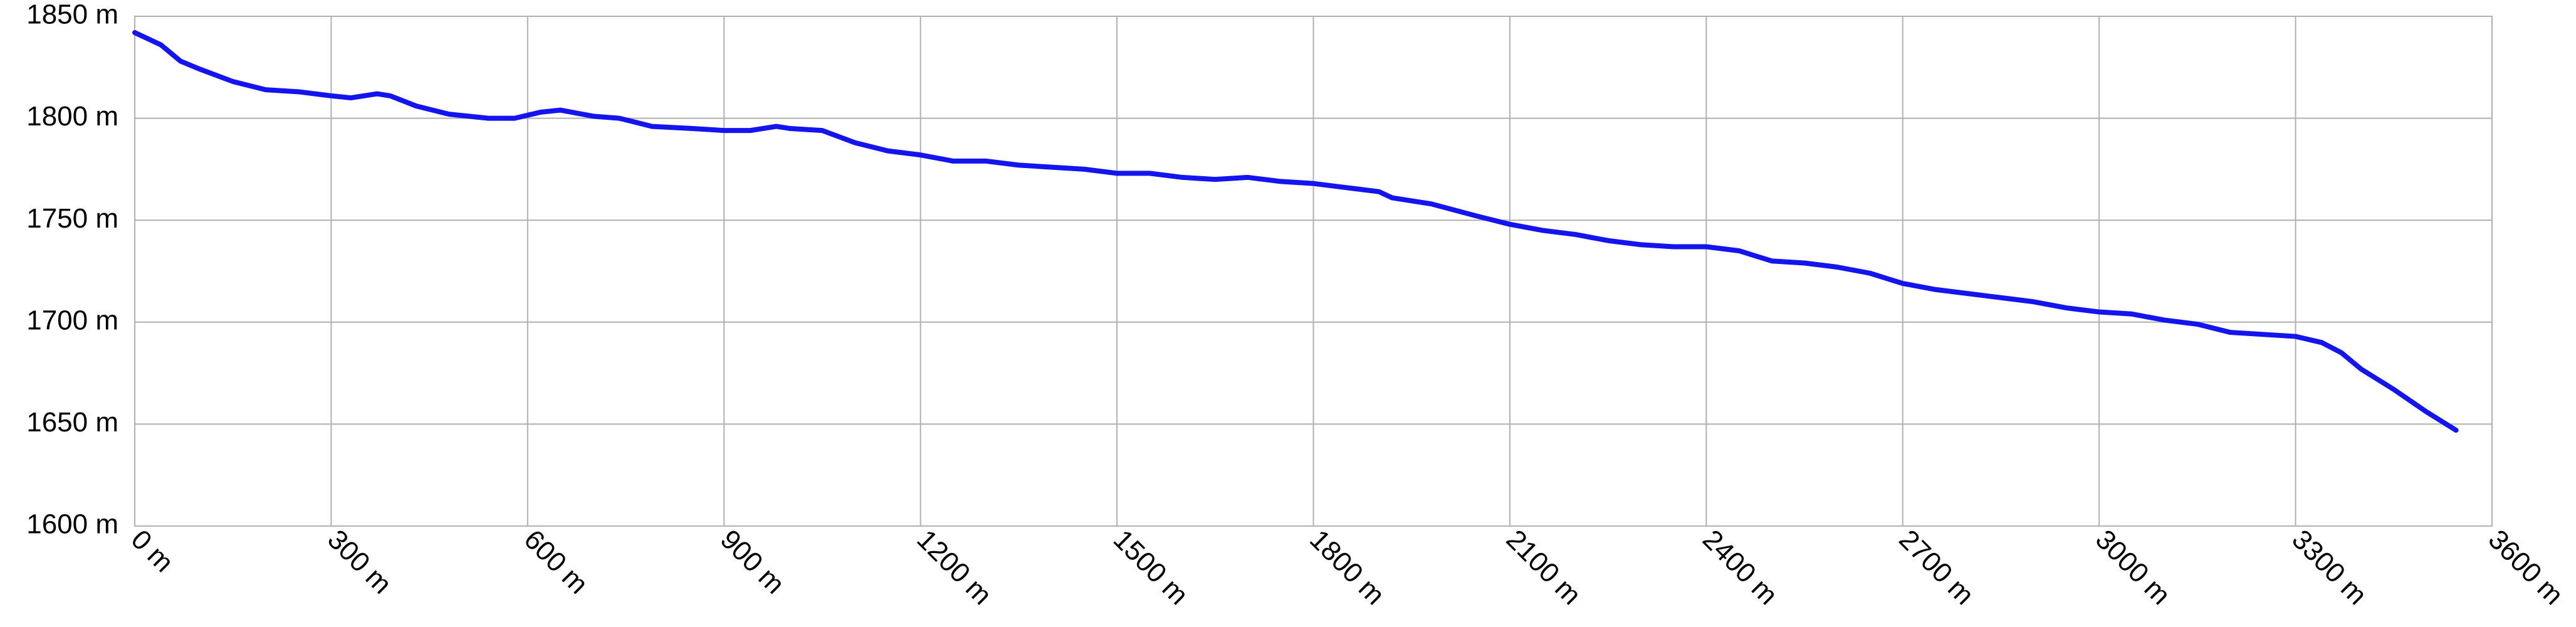 The image size is (2576, 627). What do you see at coordinates (1936, 567) in the screenshot?
I see `x-tick-label: 2700 m` at bounding box center [1936, 567].